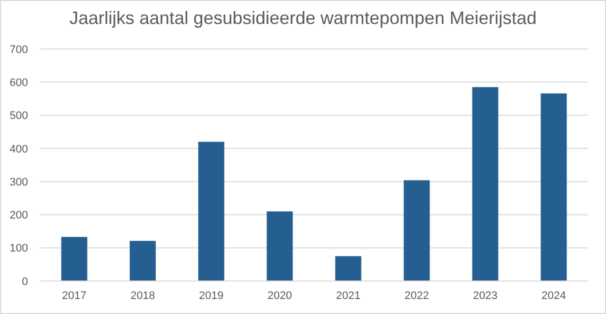  Describe the element at coordinates (74, 296) in the screenshot. I see `x-tick-label: 2017` at that location.